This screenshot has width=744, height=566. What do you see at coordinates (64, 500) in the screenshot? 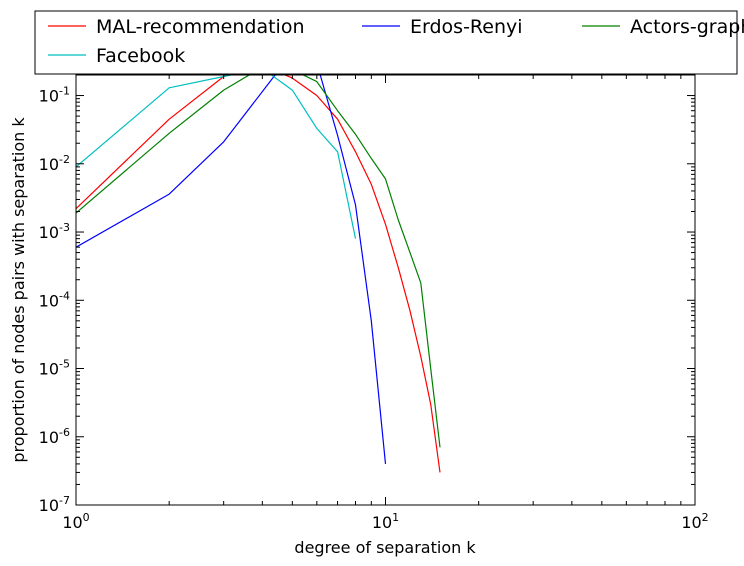
I see `y-tick-label-exponent: -7` at bounding box center [64, 500].